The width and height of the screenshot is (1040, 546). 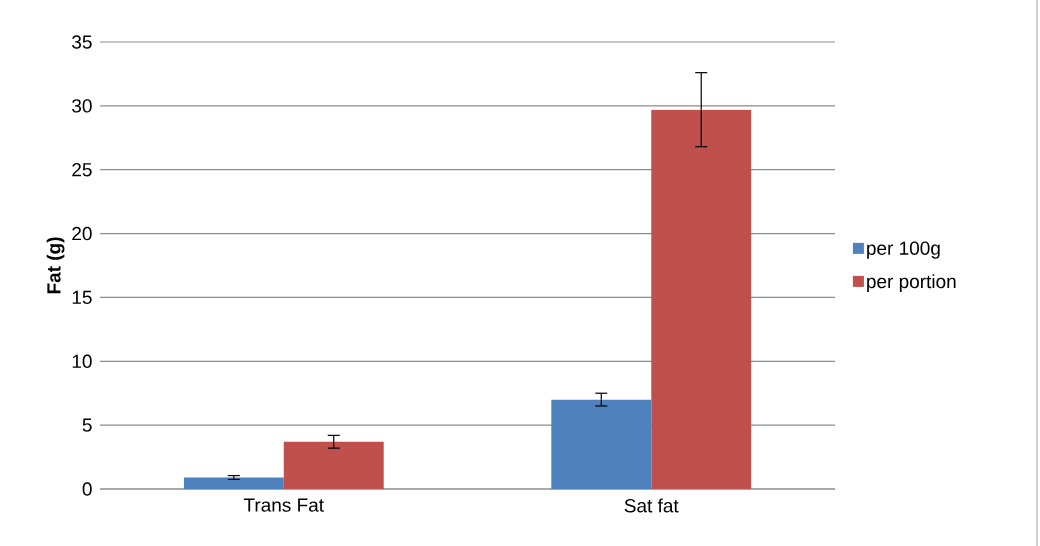 What do you see at coordinates (55, 265) in the screenshot?
I see `y-axis-title: Fat (g)` at bounding box center [55, 265].